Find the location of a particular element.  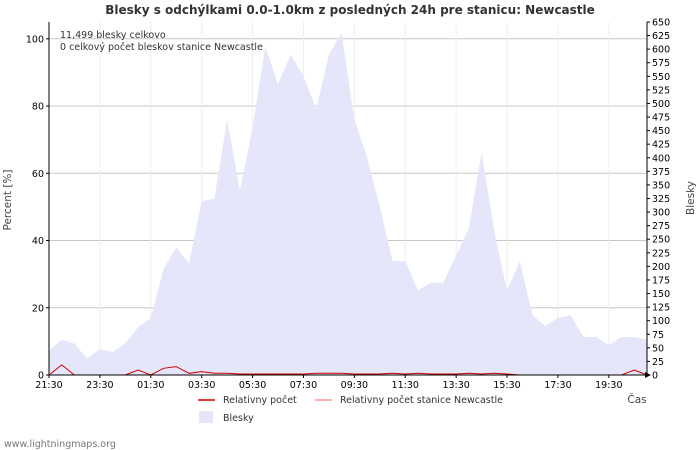

left-y-tick-labels: 0 20 40 60 80 100 is located at coordinates (37, 208).